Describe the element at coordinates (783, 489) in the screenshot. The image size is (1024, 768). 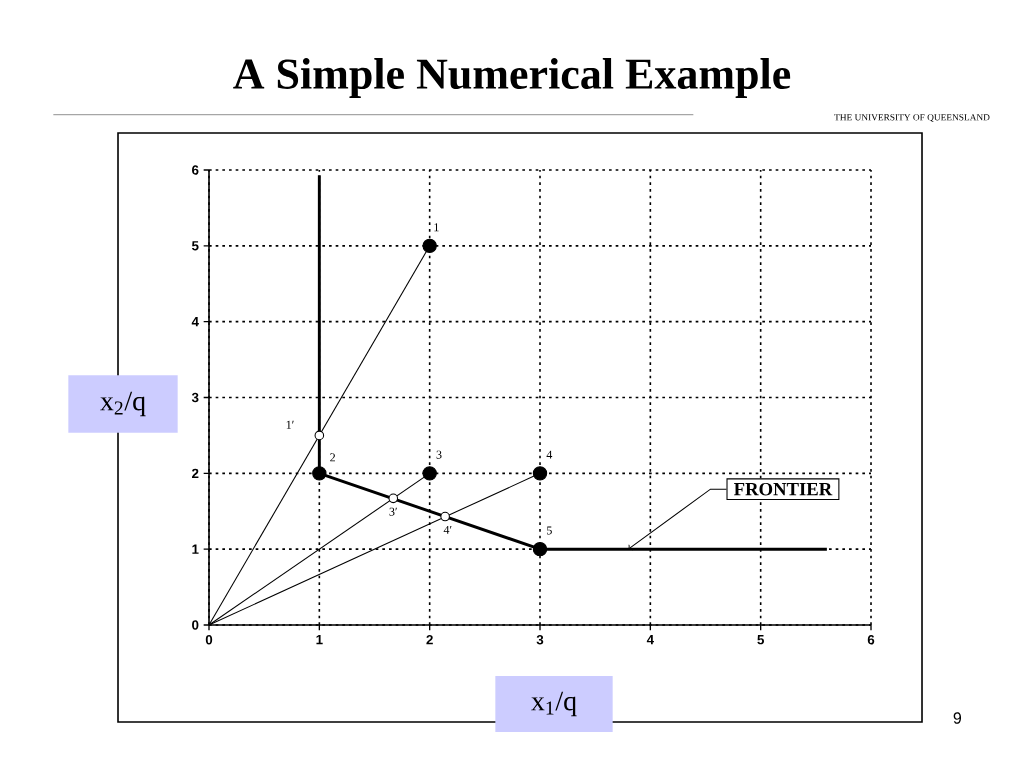
I see `annotation: FRONTIER` at that location.